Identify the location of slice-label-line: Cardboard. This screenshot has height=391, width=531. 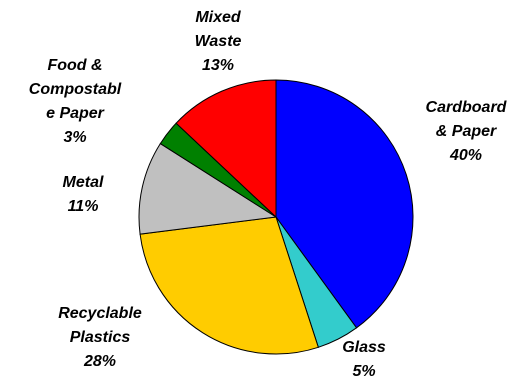
(467, 107).